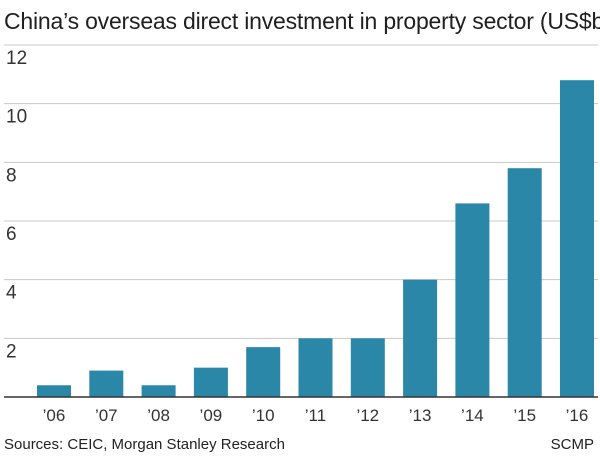 Image resolution: width=600 pixels, height=458 pixels. Describe the element at coordinates (367, 415) in the screenshot. I see `x-tick-label: ’12` at that location.